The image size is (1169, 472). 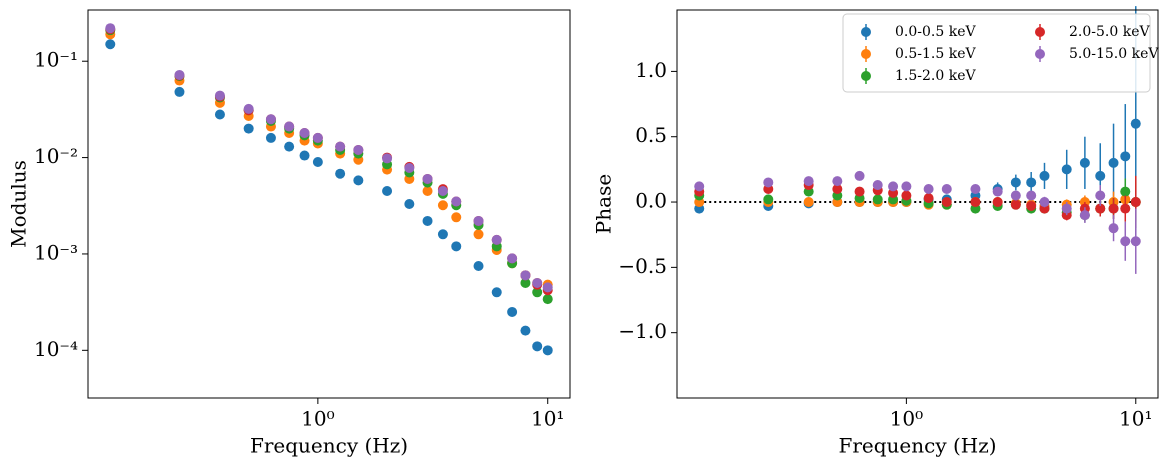 What do you see at coordinates (935, 54) in the screenshot?
I see `legend-label: 0.5-1.5 keV` at bounding box center [935, 54].